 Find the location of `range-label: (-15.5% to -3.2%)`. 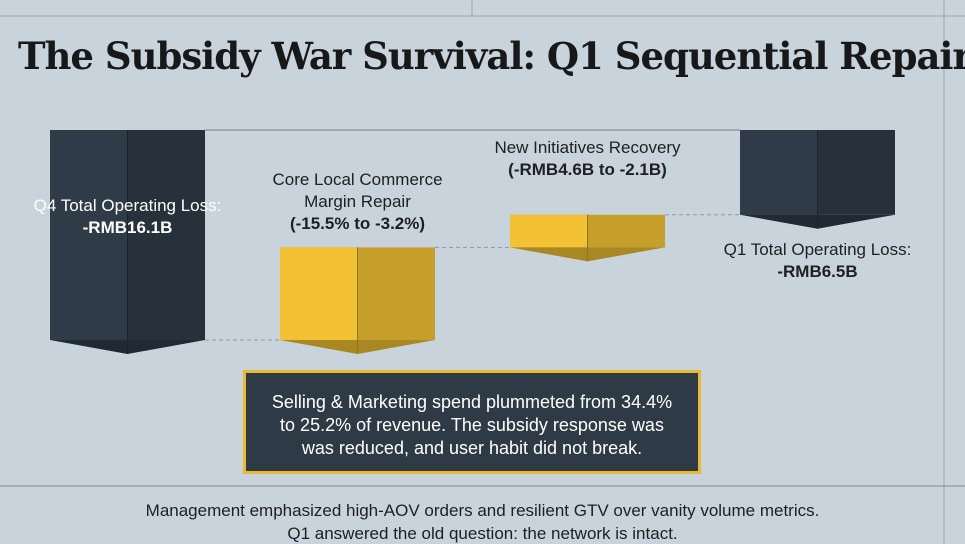

range-label: (-15.5% to -3.2%) is located at coordinates (357, 224).